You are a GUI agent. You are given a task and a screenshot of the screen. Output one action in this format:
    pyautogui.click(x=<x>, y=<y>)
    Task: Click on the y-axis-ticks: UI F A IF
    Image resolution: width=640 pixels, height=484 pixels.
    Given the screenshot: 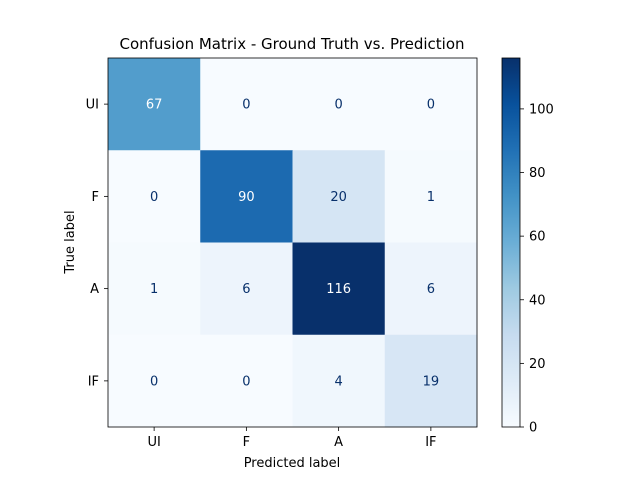 What is the action you would take?
    pyautogui.click(x=97, y=243)
    